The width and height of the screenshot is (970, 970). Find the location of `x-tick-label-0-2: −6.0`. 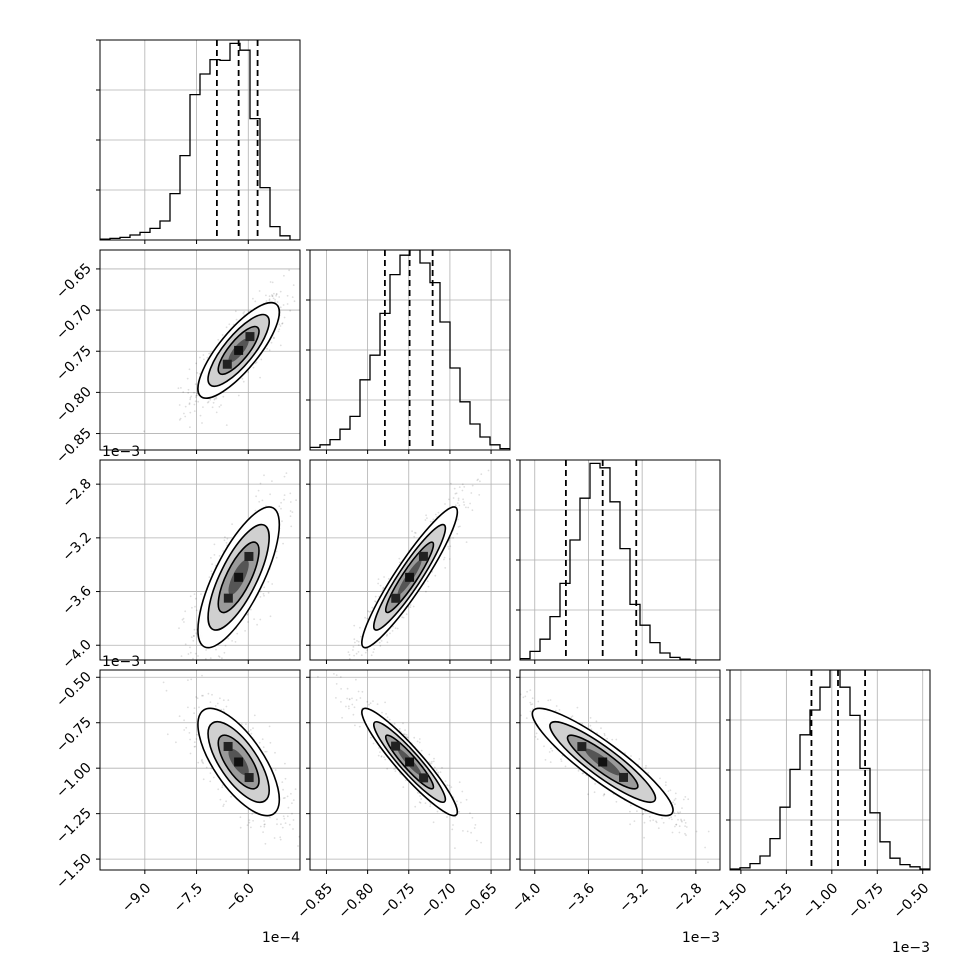

x-tick-label-0-2: −6.0 is located at coordinates (240, 897).